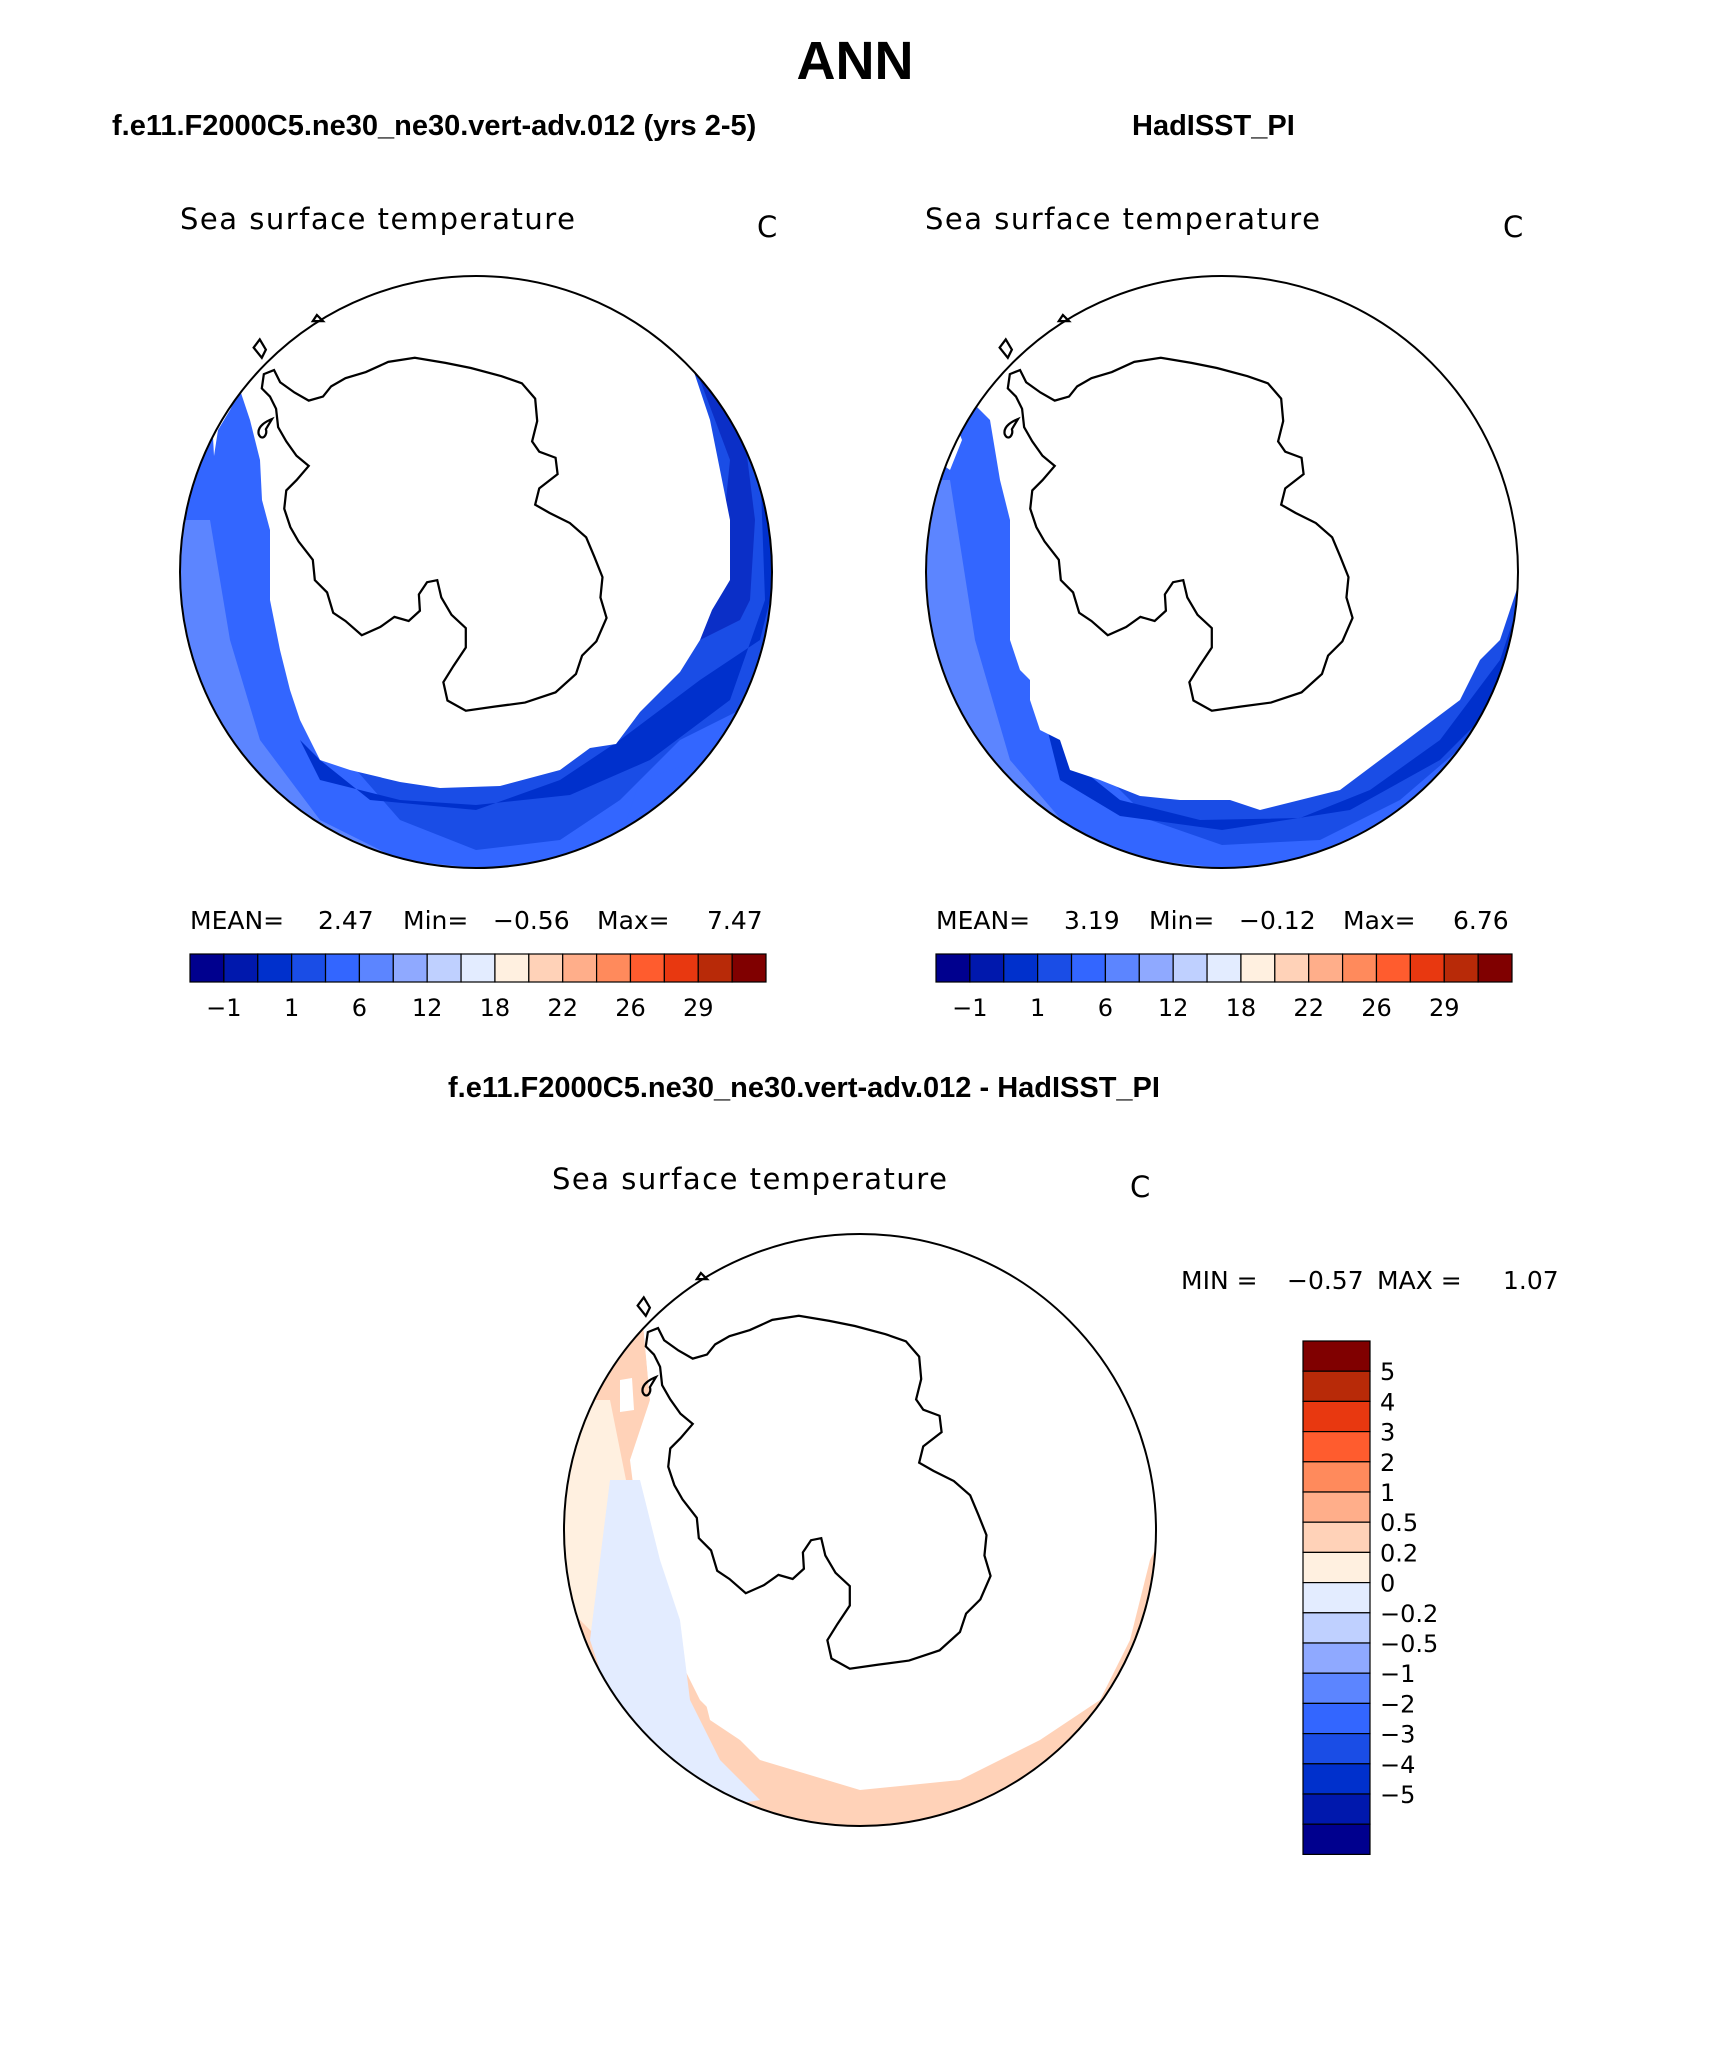 This screenshot has width=1710, height=2061. I want to click on panel1-variable: Sea surface temperature, so click(378, 219).